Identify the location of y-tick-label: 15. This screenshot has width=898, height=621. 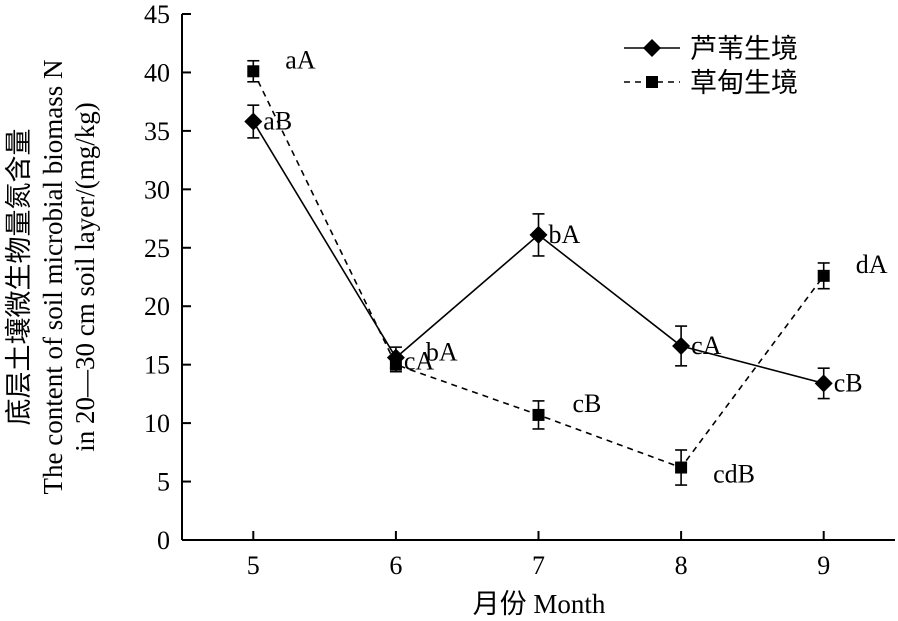
(157, 365).